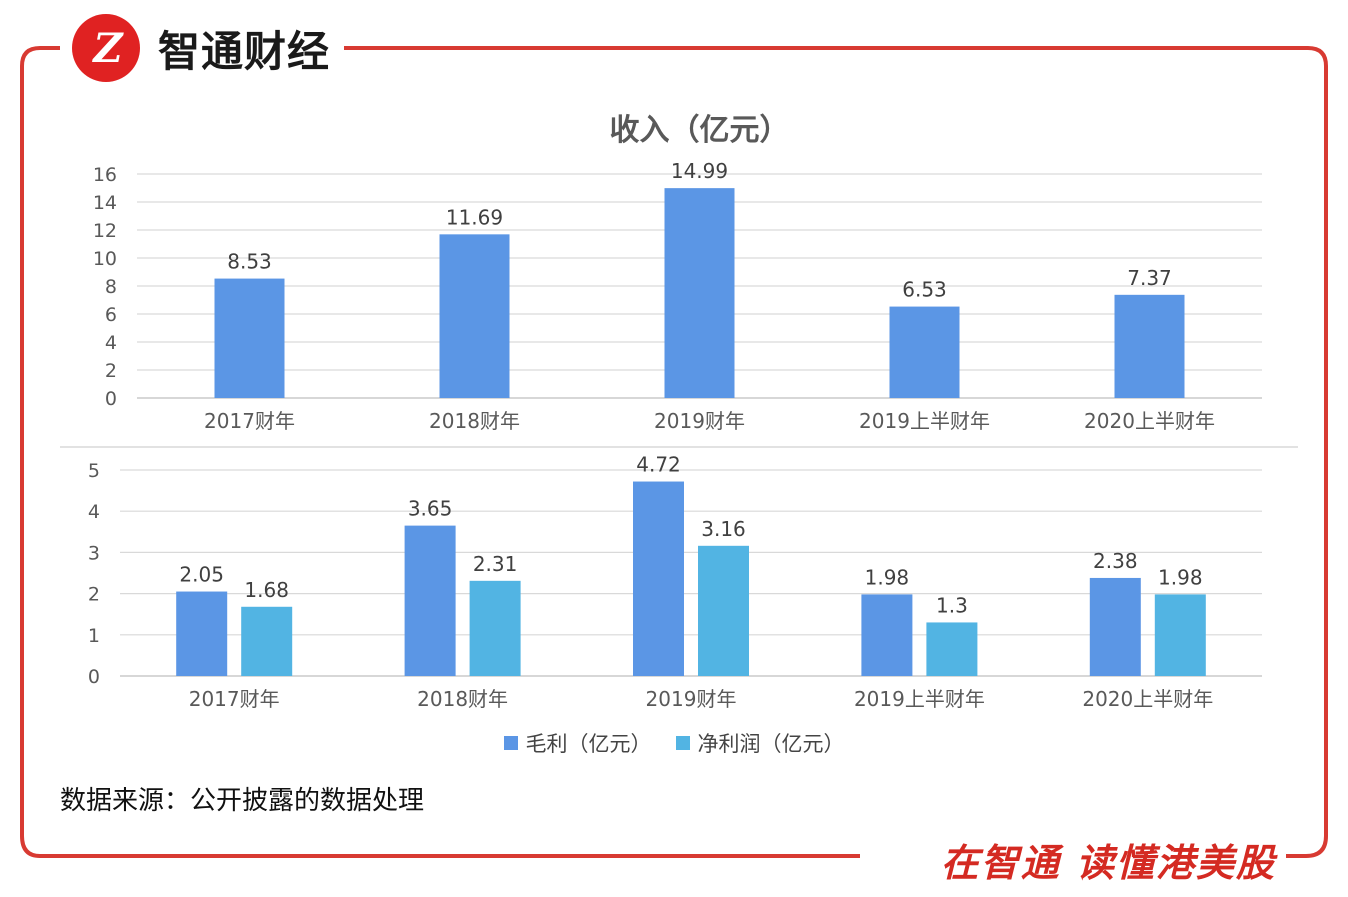  I want to click on y-tick-label: 10, so click(105, 259).